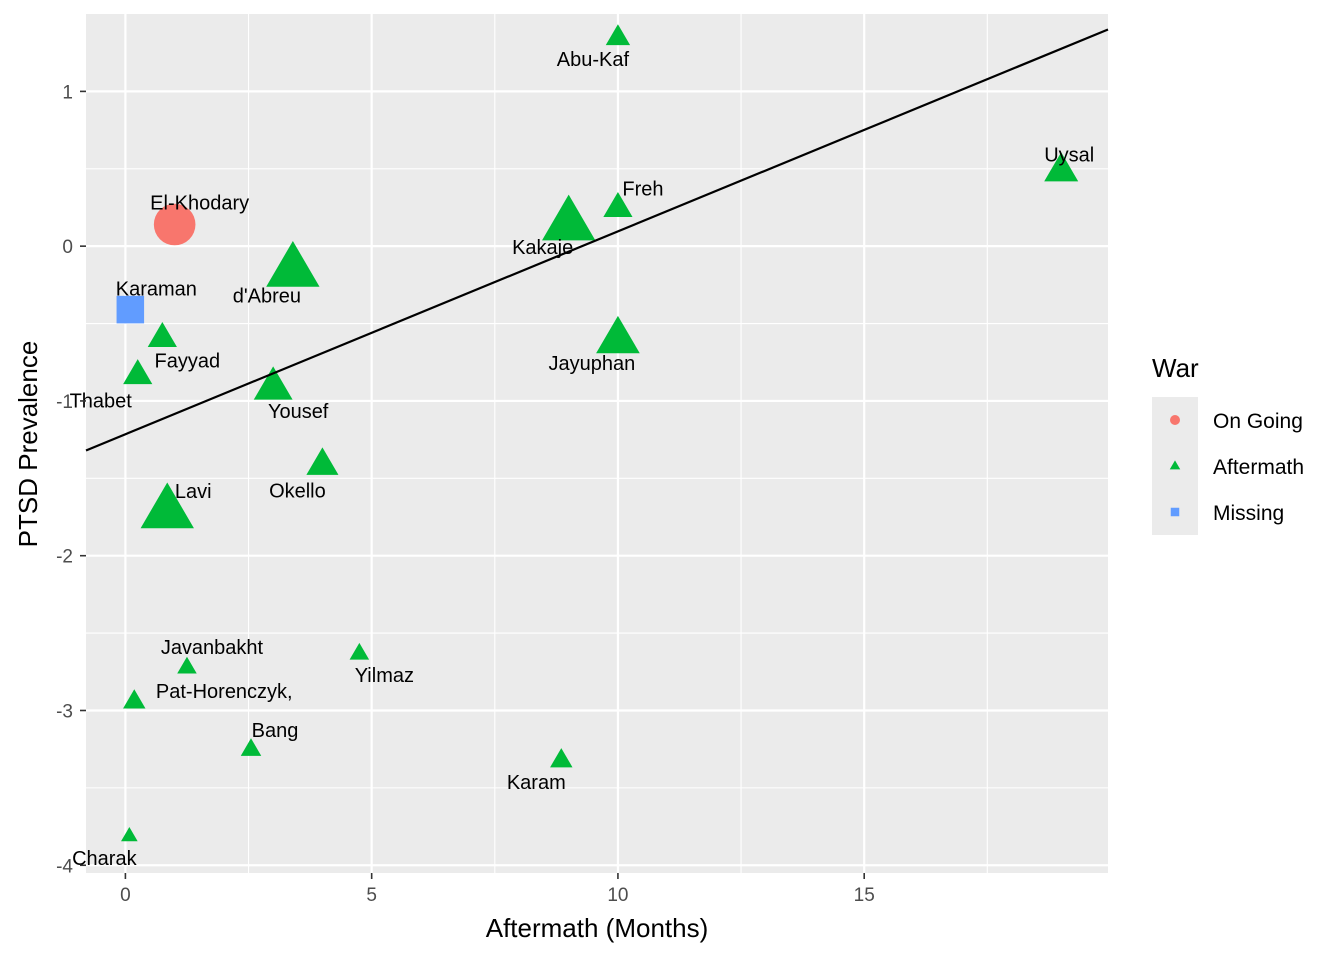  I want to click on legend-entries: On Going Aftermath Missing, so click(1228, 466).